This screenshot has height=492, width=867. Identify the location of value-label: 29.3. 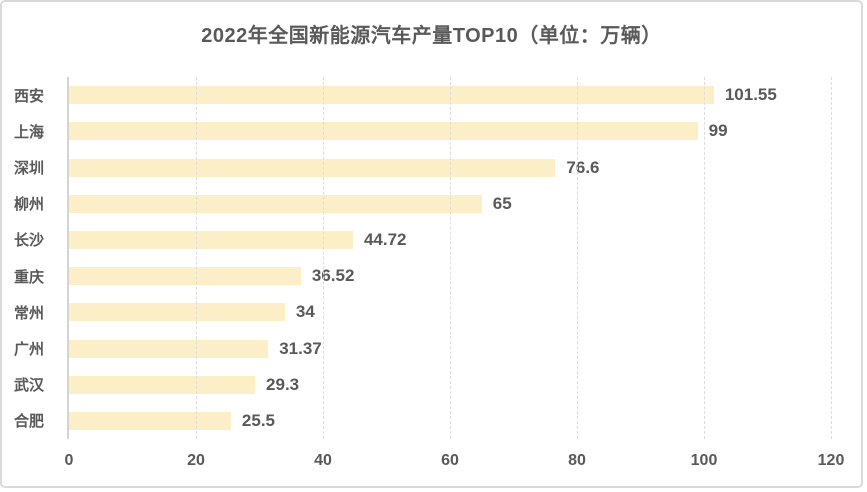
(283, 384).